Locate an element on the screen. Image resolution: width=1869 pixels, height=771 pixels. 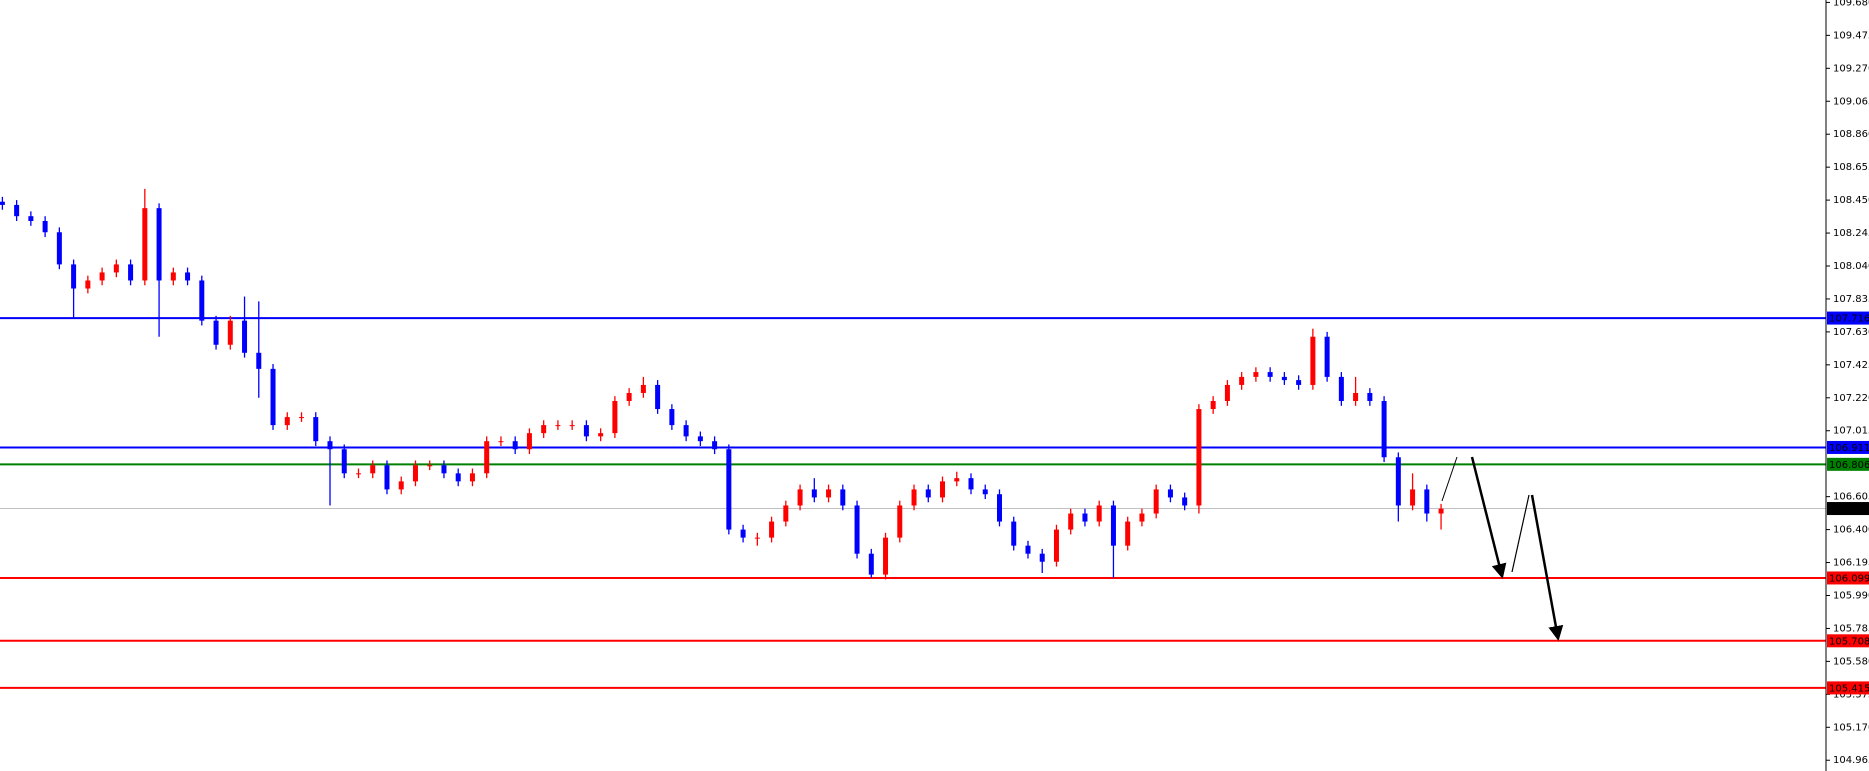
y-tick-label: 108.245 is located at coordinates (1851, 233).